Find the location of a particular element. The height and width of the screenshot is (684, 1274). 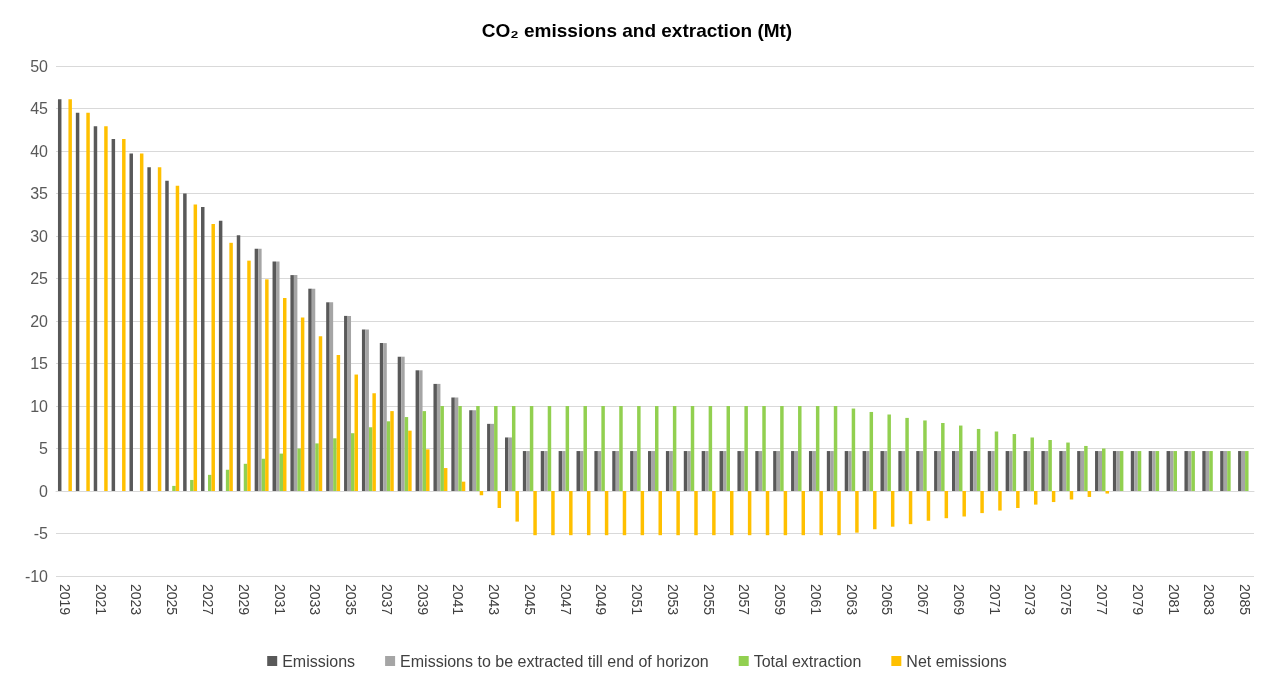

x-tick-label: 2085 is located at coordinates (1245, 600).